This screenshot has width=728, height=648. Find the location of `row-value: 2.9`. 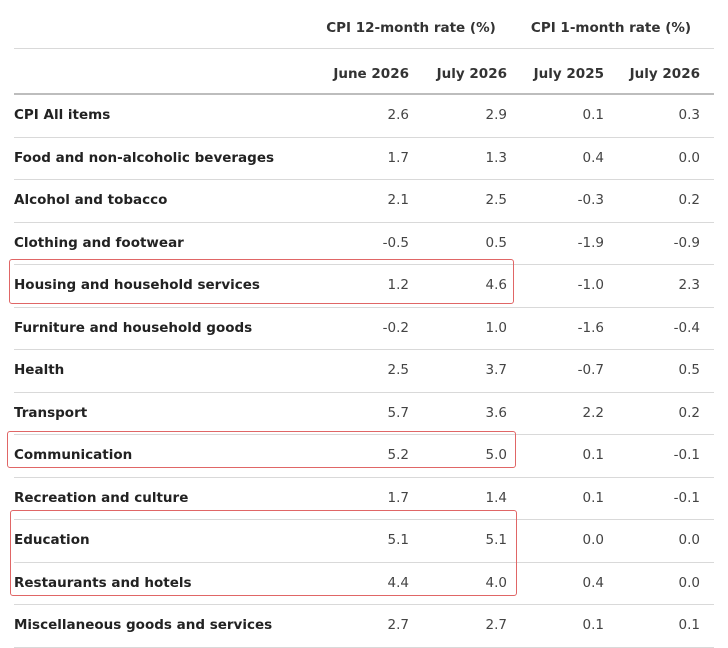

row-value: 2.9 is located at coordinates (496, 115).